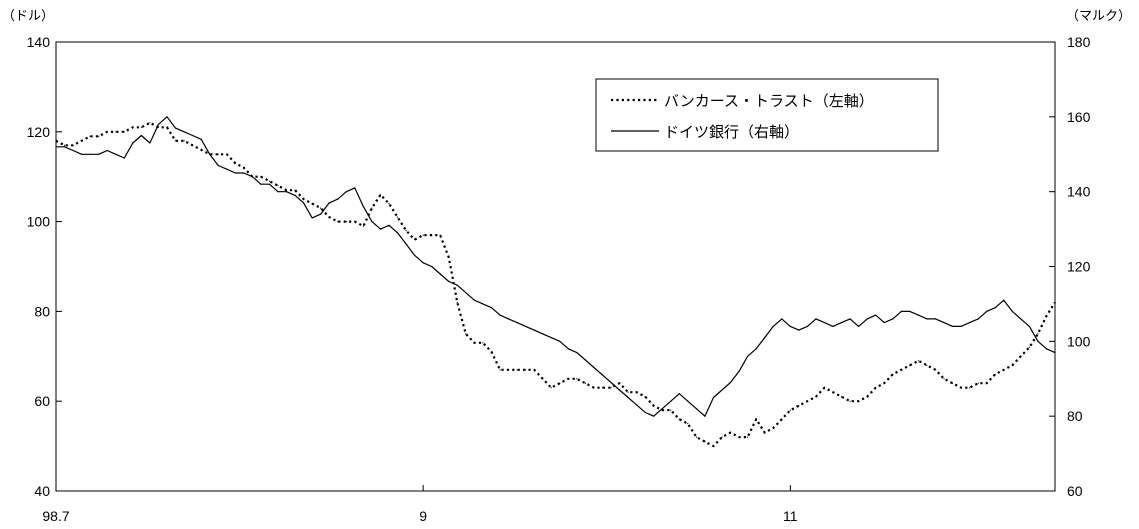 The image size is (1139, 529). What do you see at coordinates (39, 132) in the screenshot?
I see `left-tick-label: 120` at bounding box center [39, 132].